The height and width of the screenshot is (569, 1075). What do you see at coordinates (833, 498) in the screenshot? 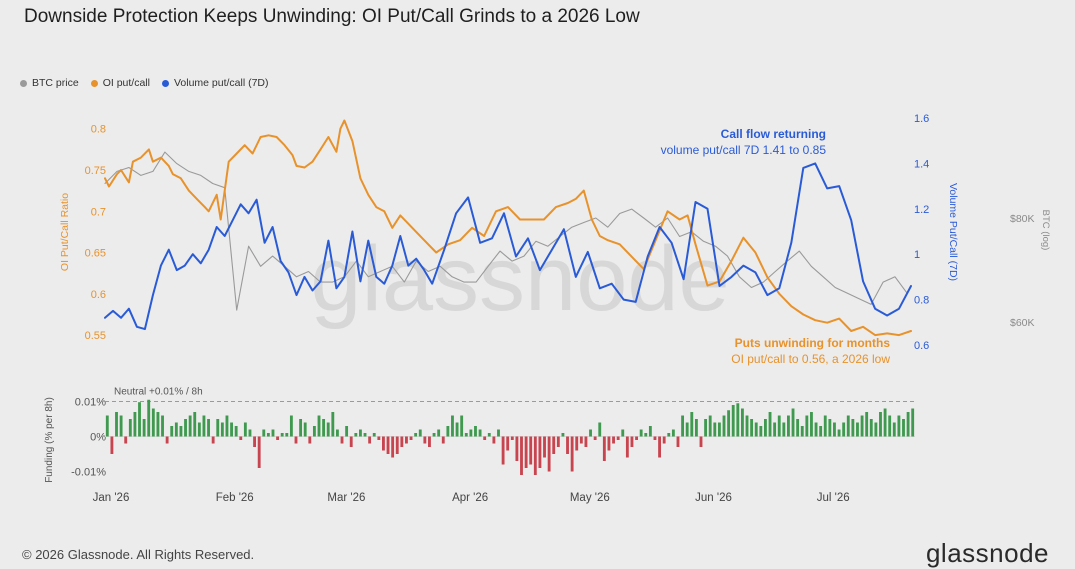
I see `x-axis-label: Jul '26` at bounding box center [833, 498].